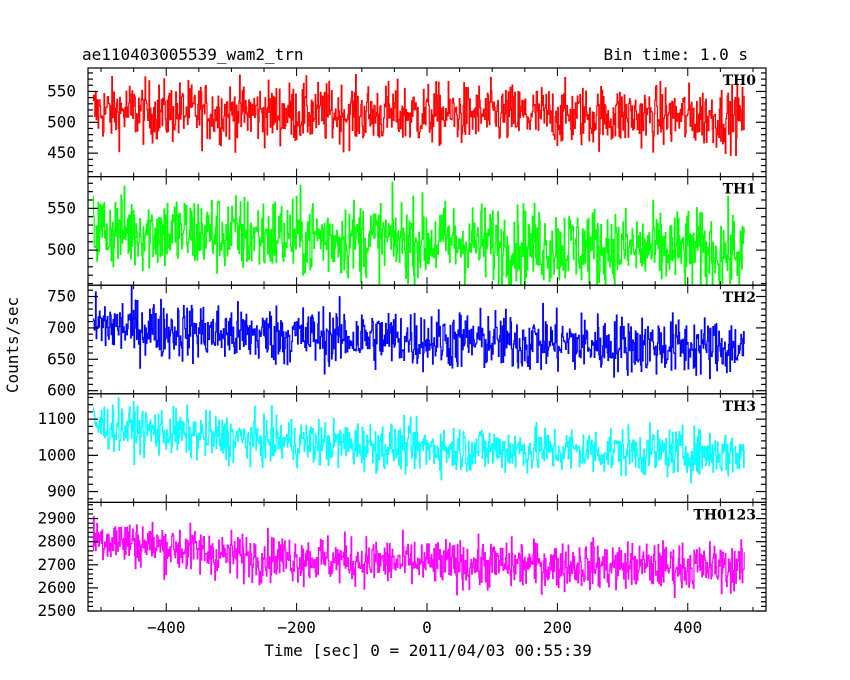 The width and height of the screenshot is (850, 680). I want to click on panel-th2: 600 650 700 750 TH2, so click(407, 342).